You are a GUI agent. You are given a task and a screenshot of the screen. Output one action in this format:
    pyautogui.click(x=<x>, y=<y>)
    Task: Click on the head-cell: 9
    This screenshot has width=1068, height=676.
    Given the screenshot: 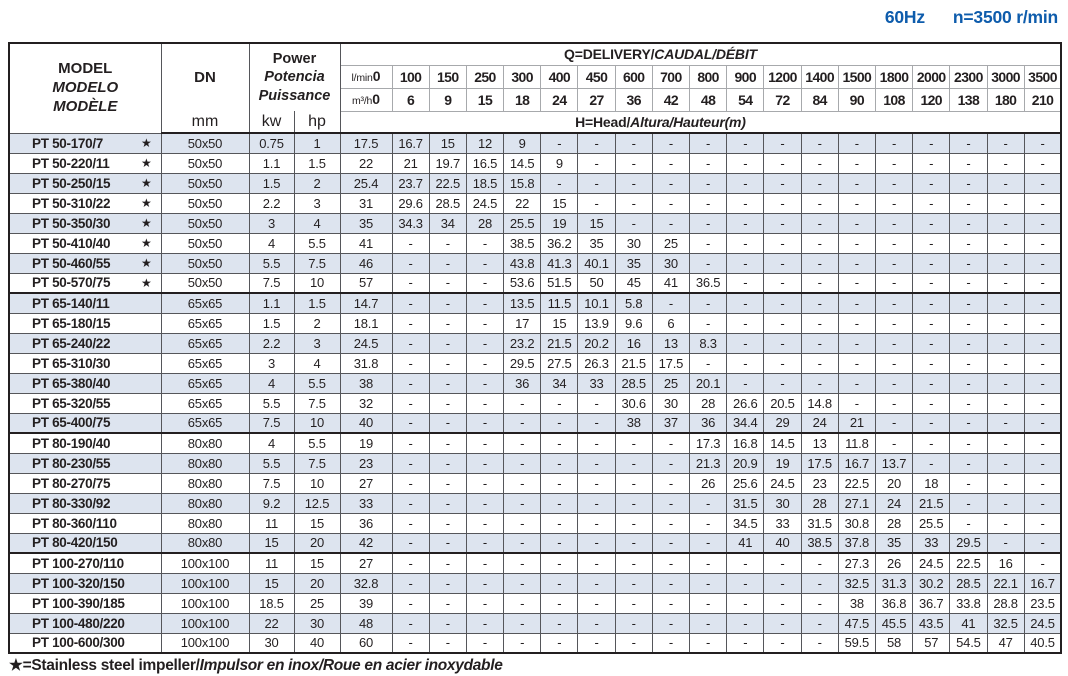 What is the action you would take?
    pyautogui.click(x=522, y=143)
    